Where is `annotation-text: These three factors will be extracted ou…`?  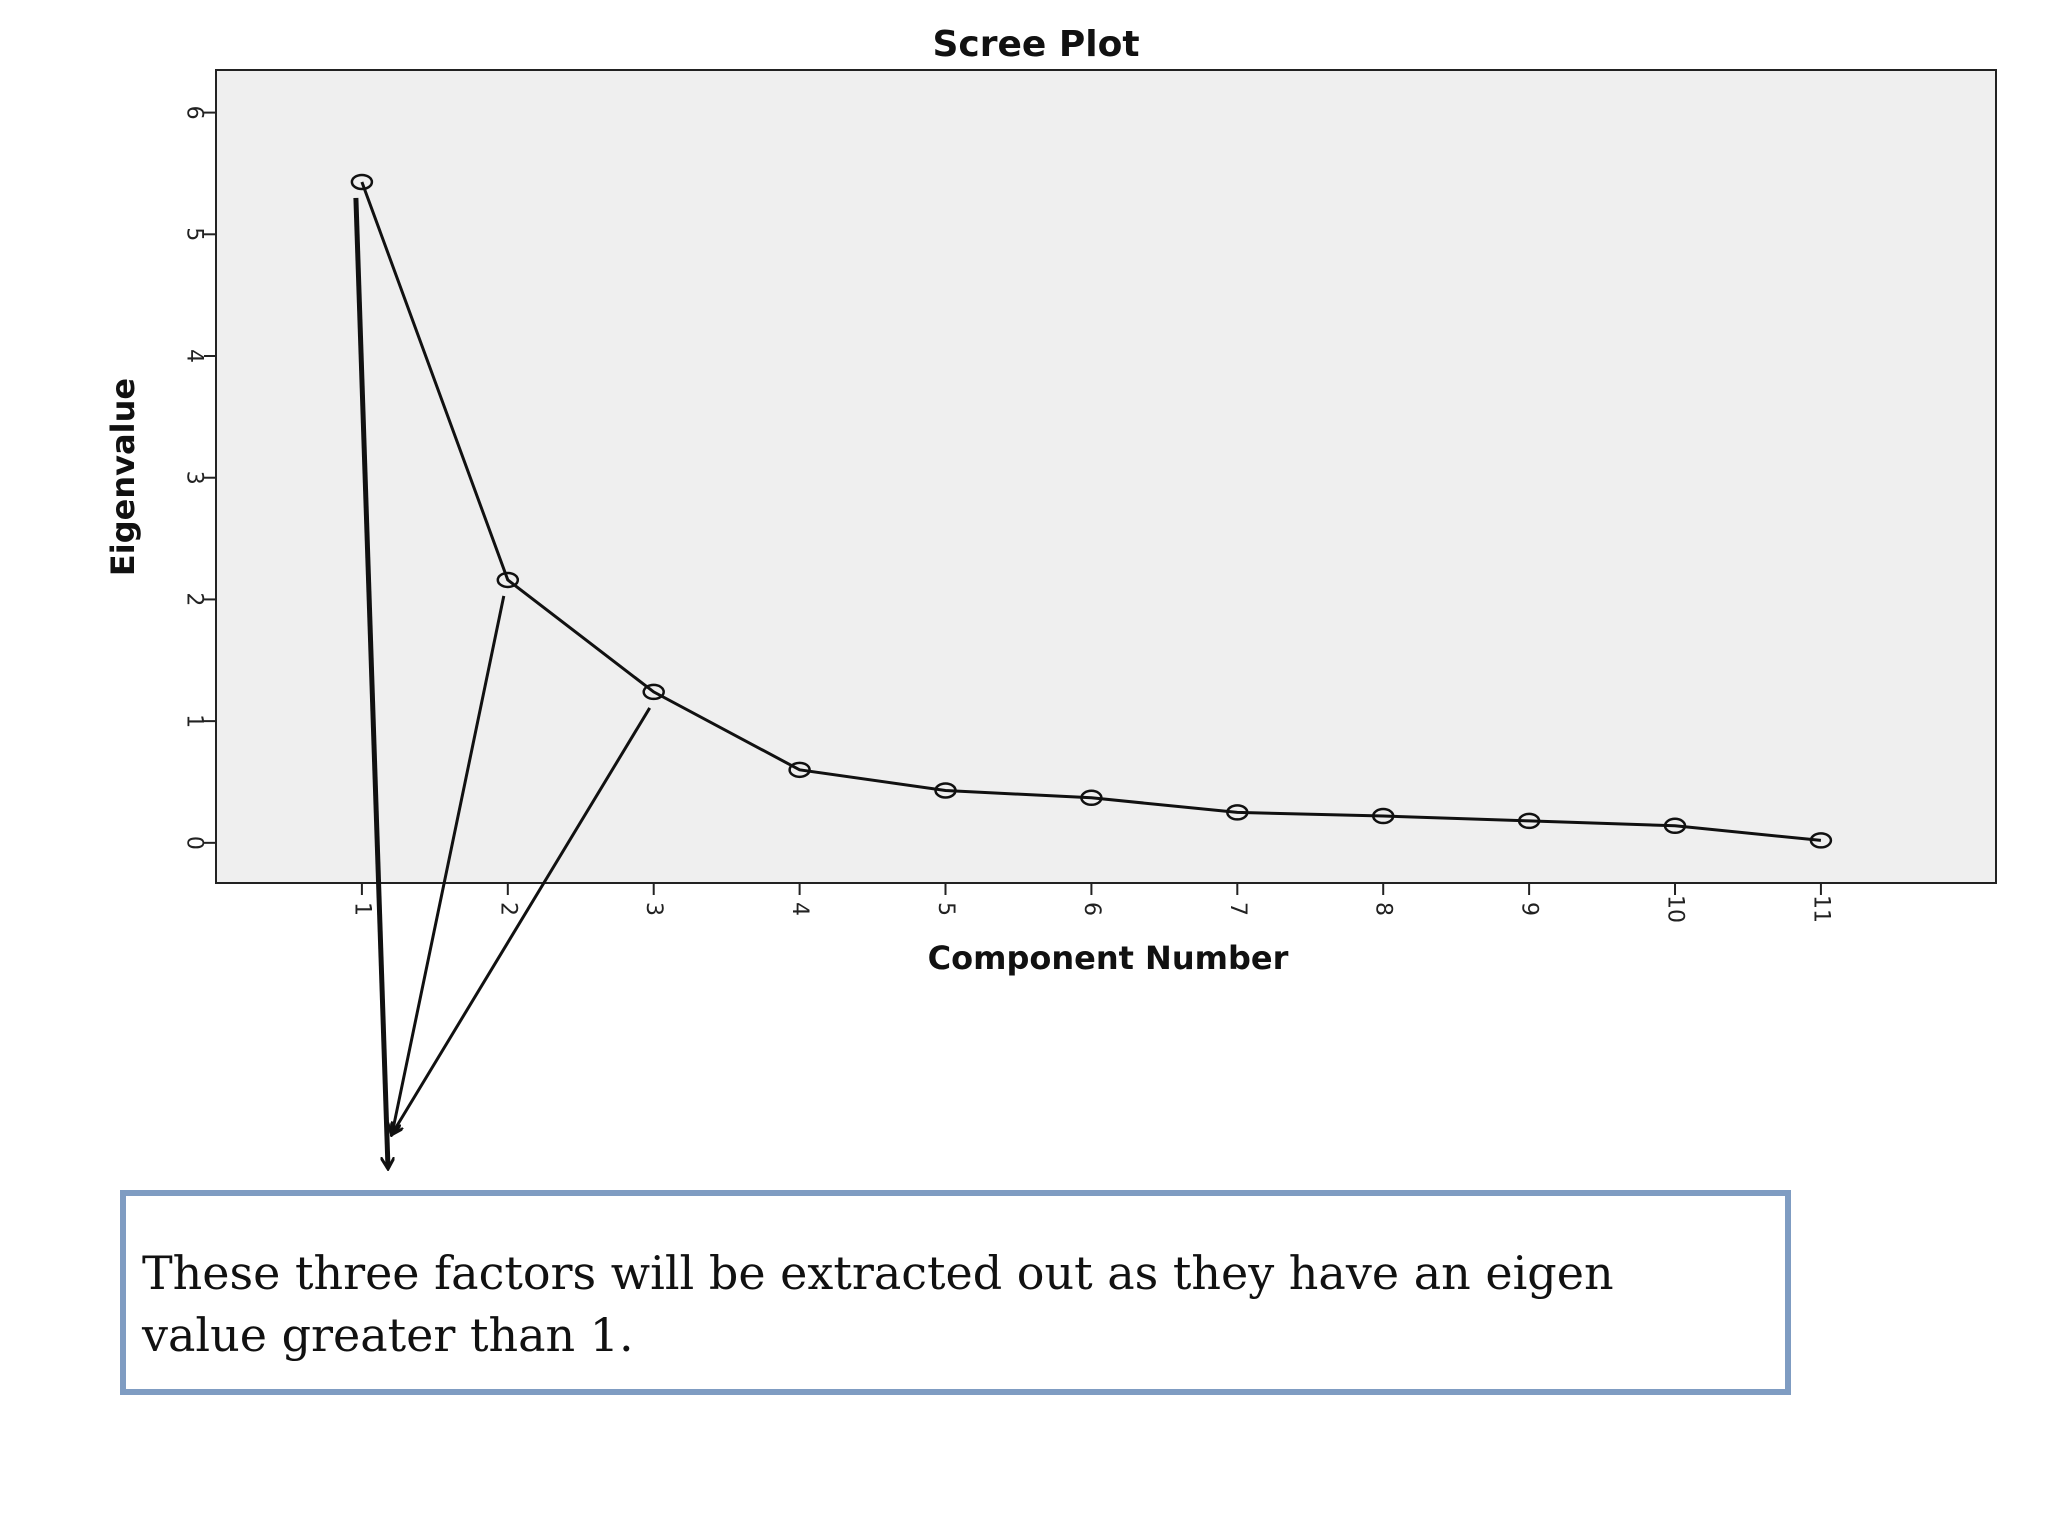 annotation-text: These three factors will be extracted ou… is located at coordinates (878, 1304).